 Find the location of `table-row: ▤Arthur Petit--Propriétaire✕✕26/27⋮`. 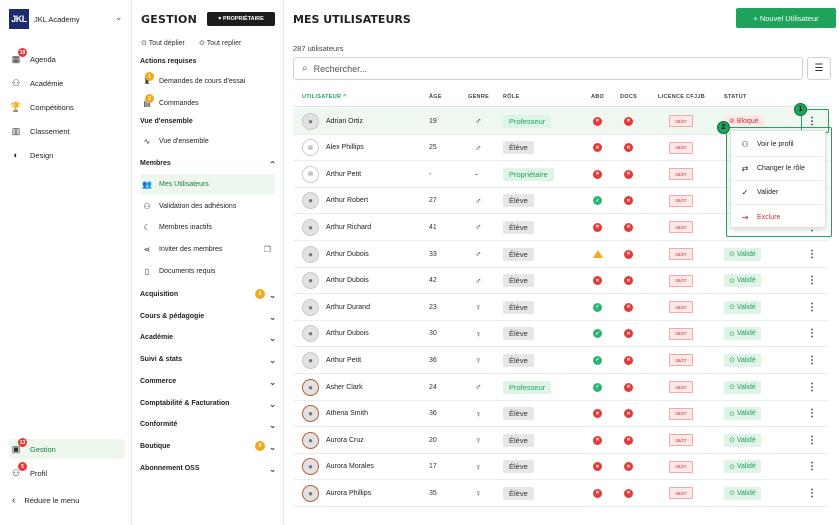

table-row: ▤Arthur Petit--Propriétaire✕✕26/27⋮ is located at coordinates (560, 174).